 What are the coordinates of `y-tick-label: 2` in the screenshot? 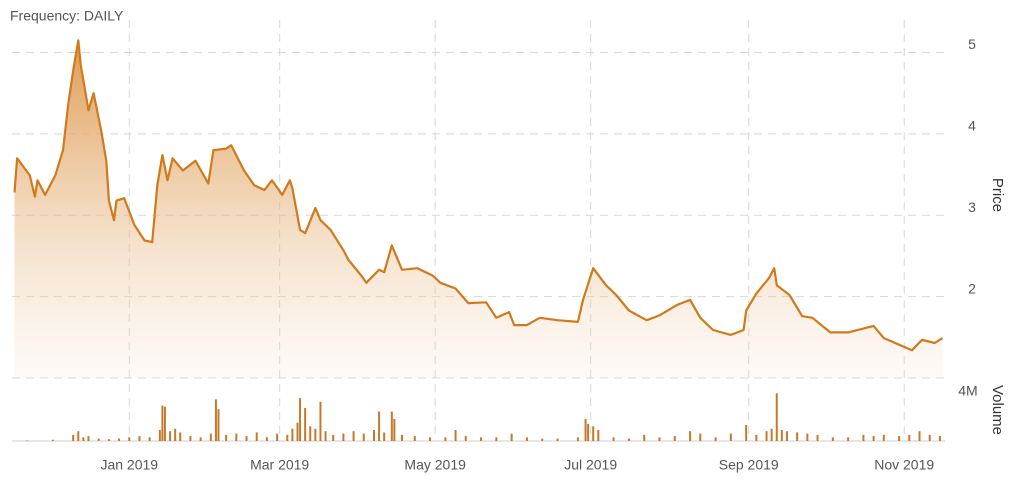 It's located at (972, 288).